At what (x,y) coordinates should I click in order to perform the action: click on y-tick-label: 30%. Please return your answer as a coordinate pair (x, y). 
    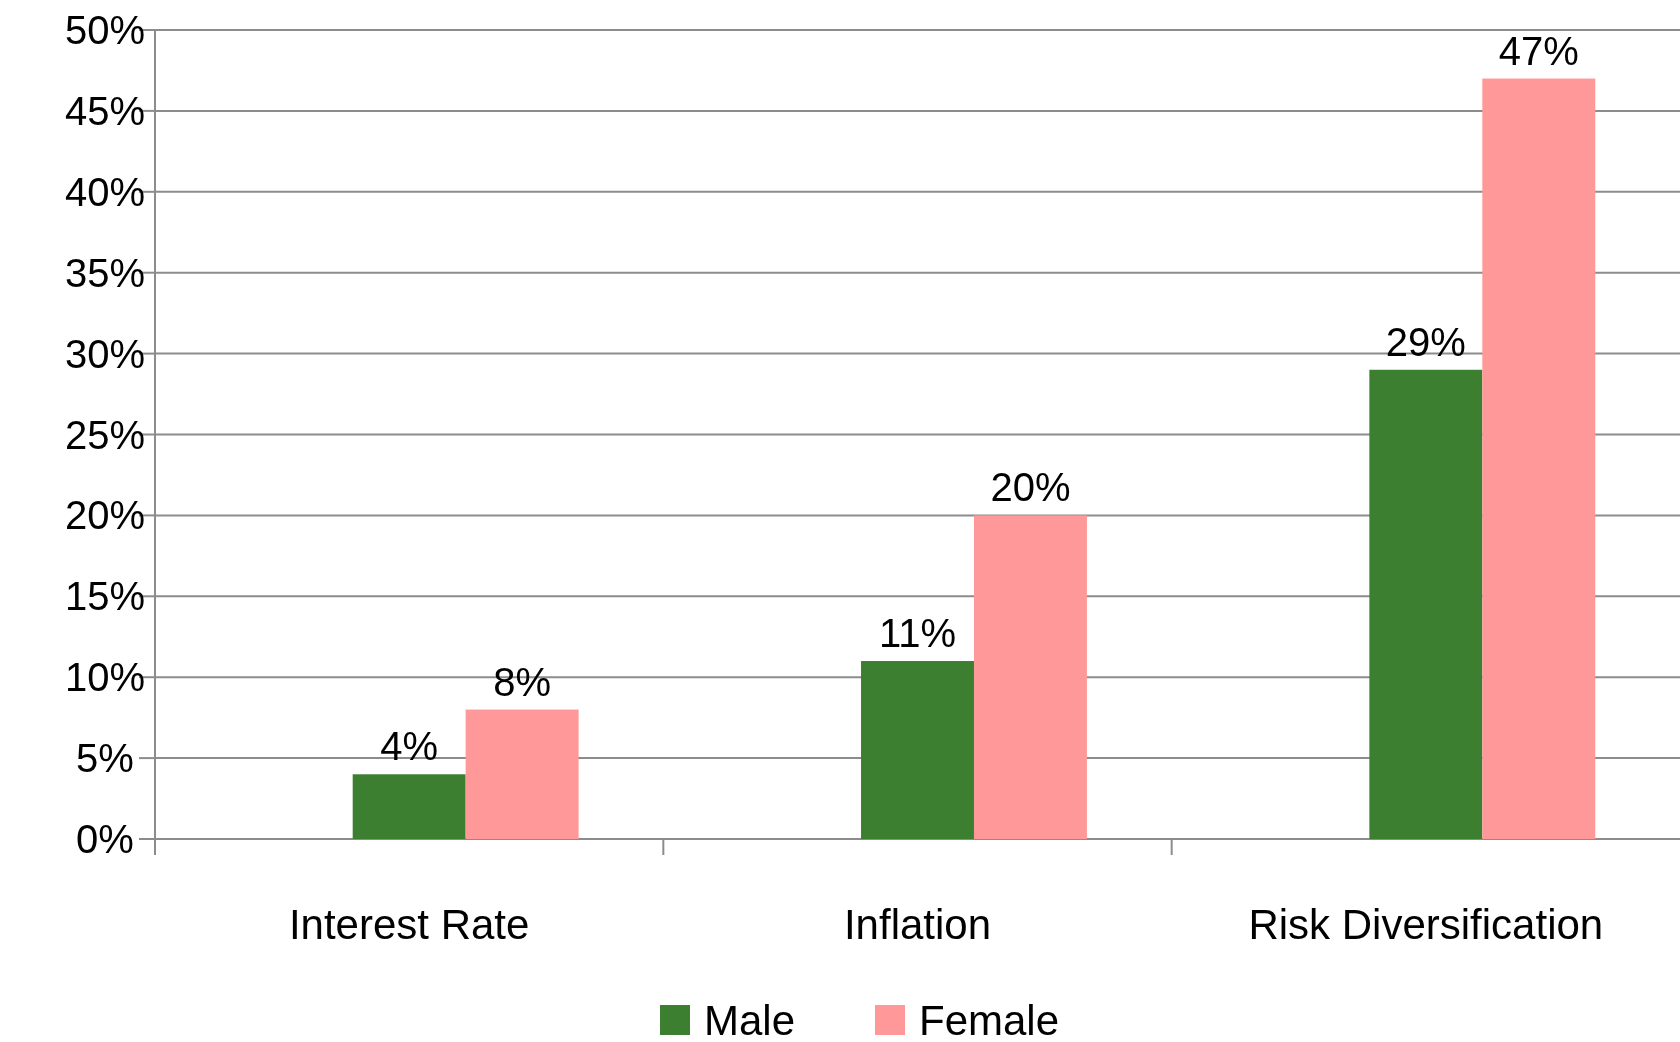
    Looking at the image, I should click on (105, 353).